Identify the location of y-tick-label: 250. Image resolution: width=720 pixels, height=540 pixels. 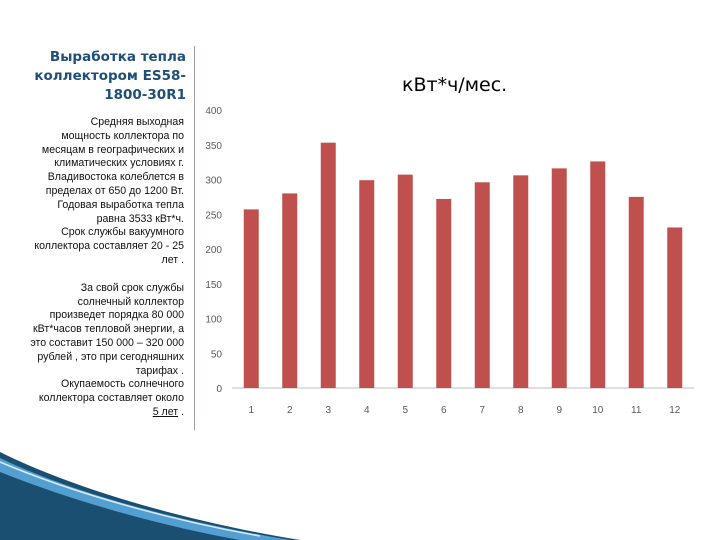
(213, 215).